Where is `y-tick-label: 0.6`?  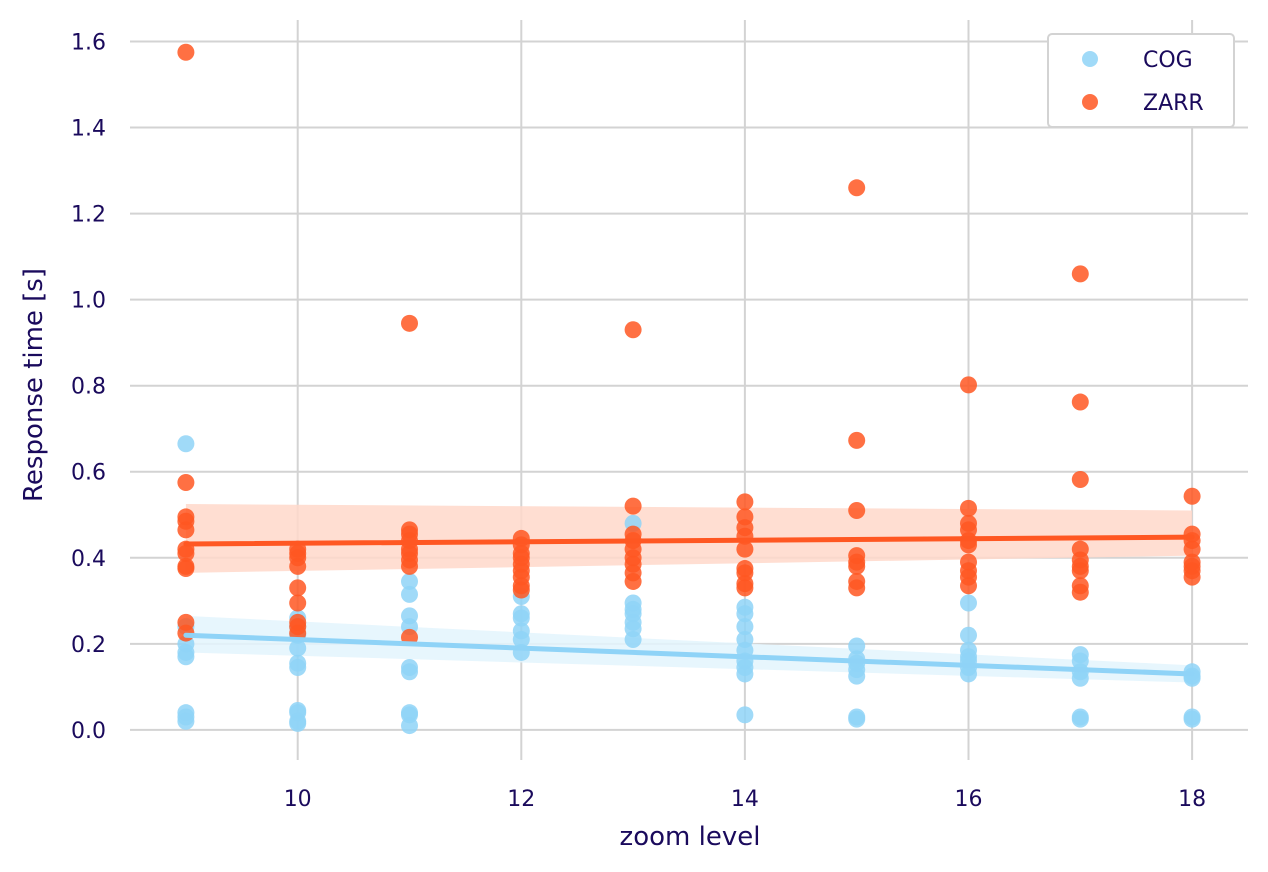 y-tick-label: 0.6 is located at coordinates (88, 473).